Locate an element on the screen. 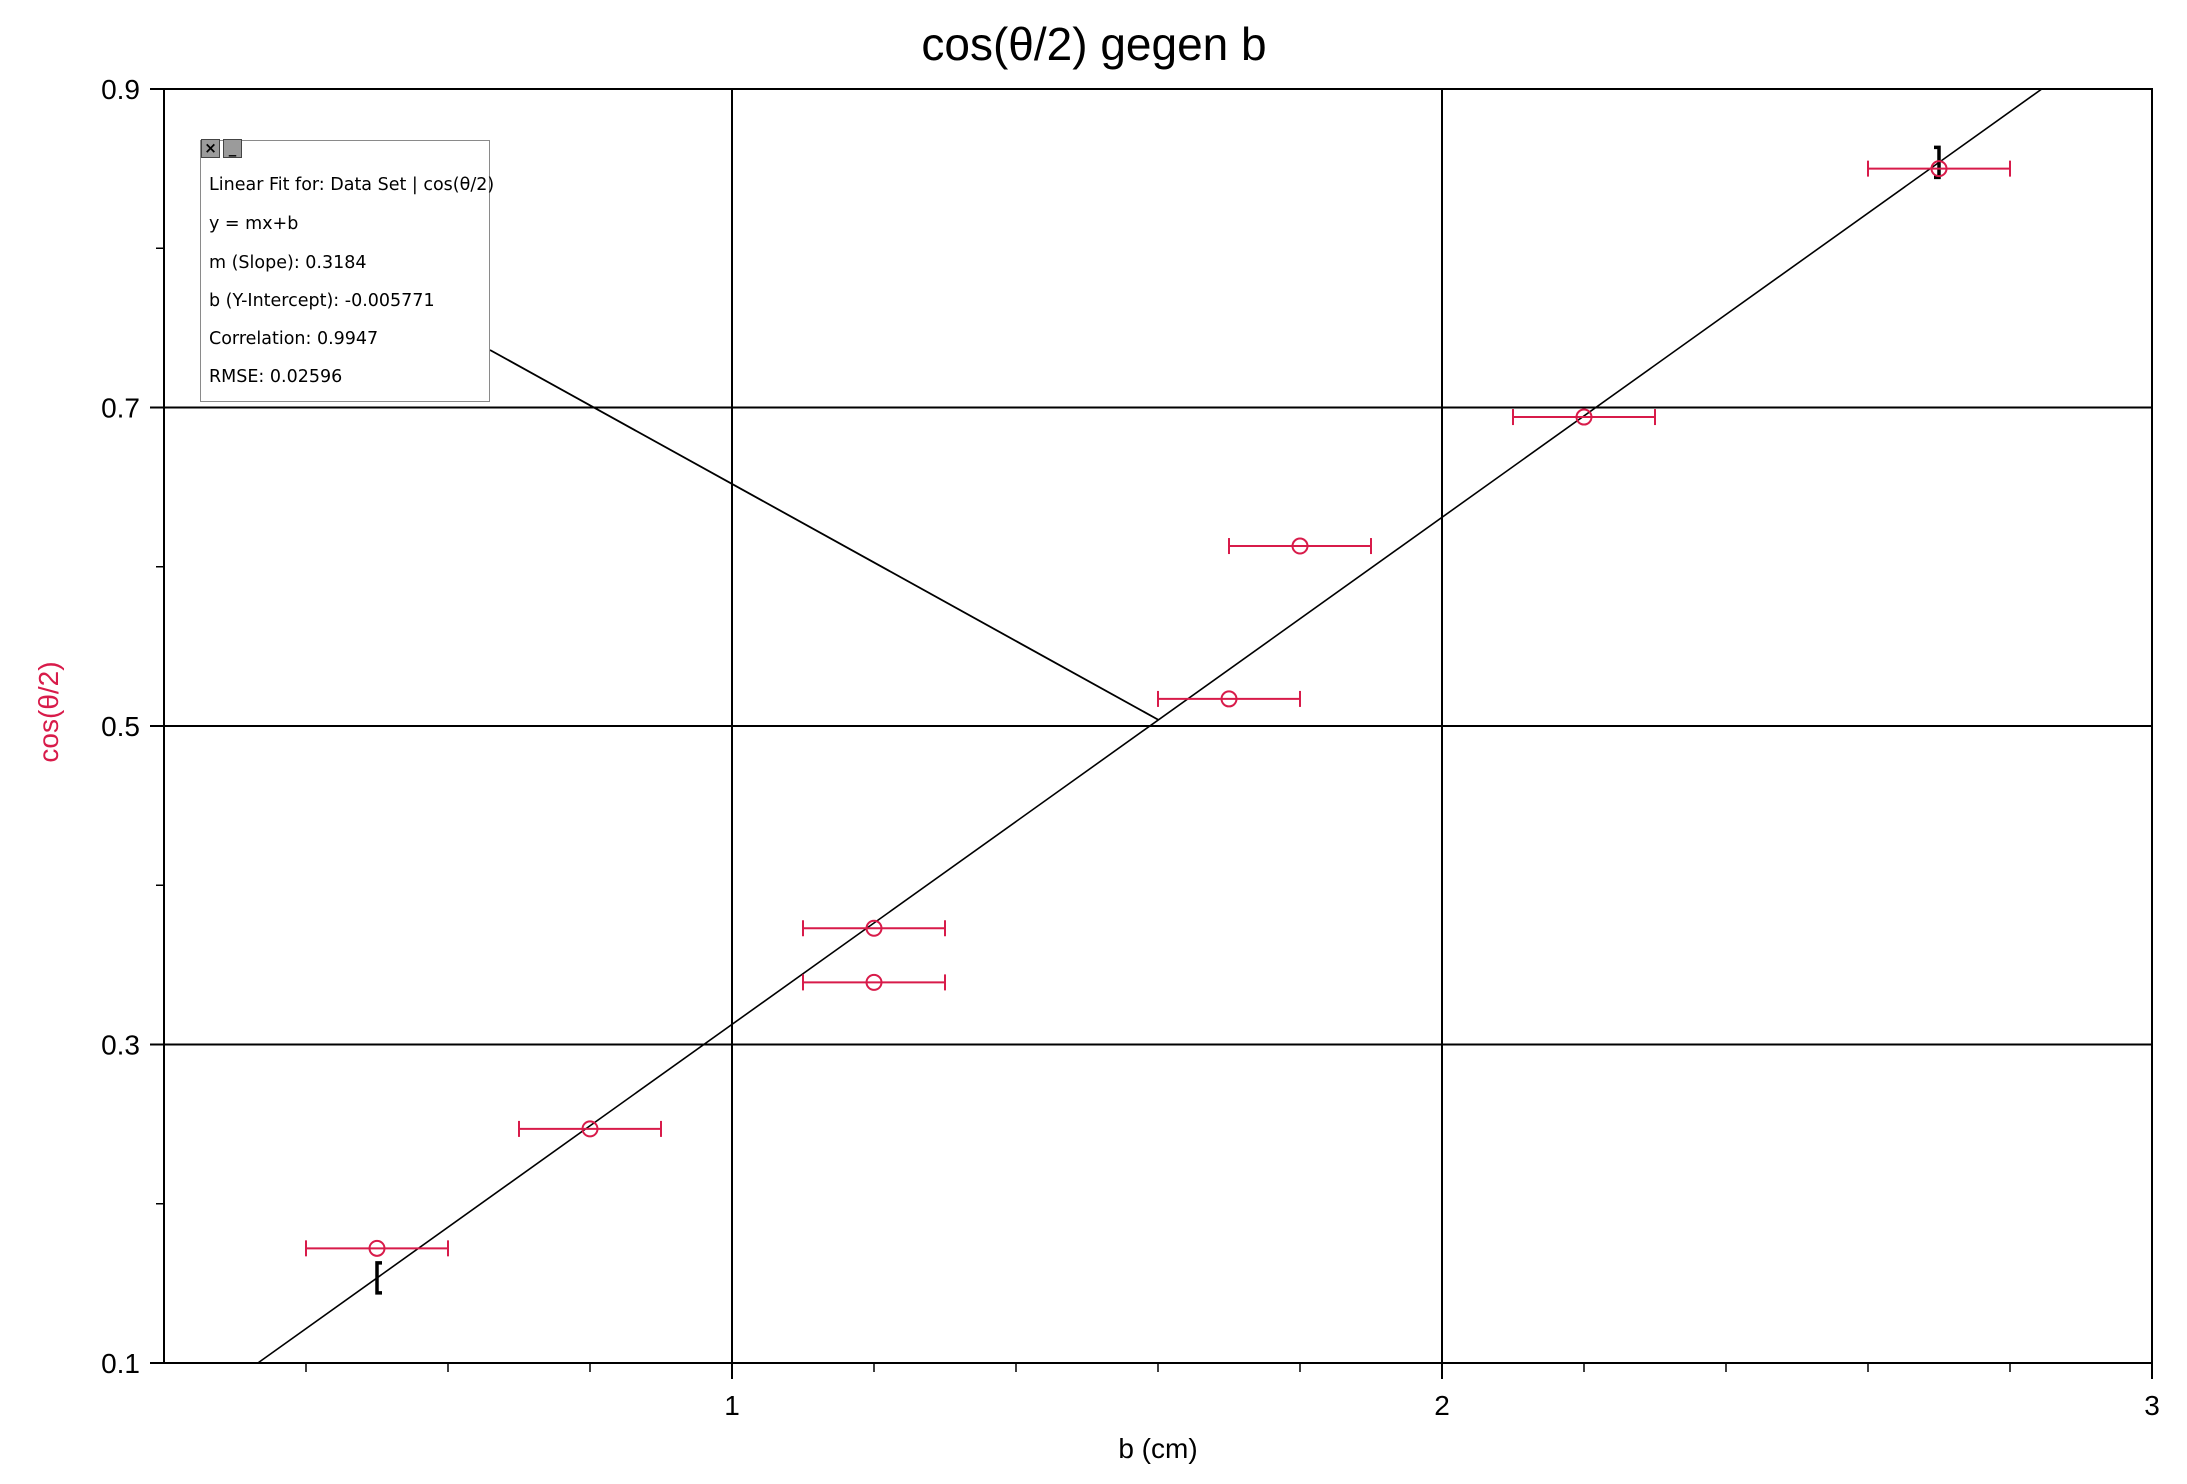 This screenshot has width=2187, height=1484. fit-range-end-bracket is located at coordinates (1937, 162).